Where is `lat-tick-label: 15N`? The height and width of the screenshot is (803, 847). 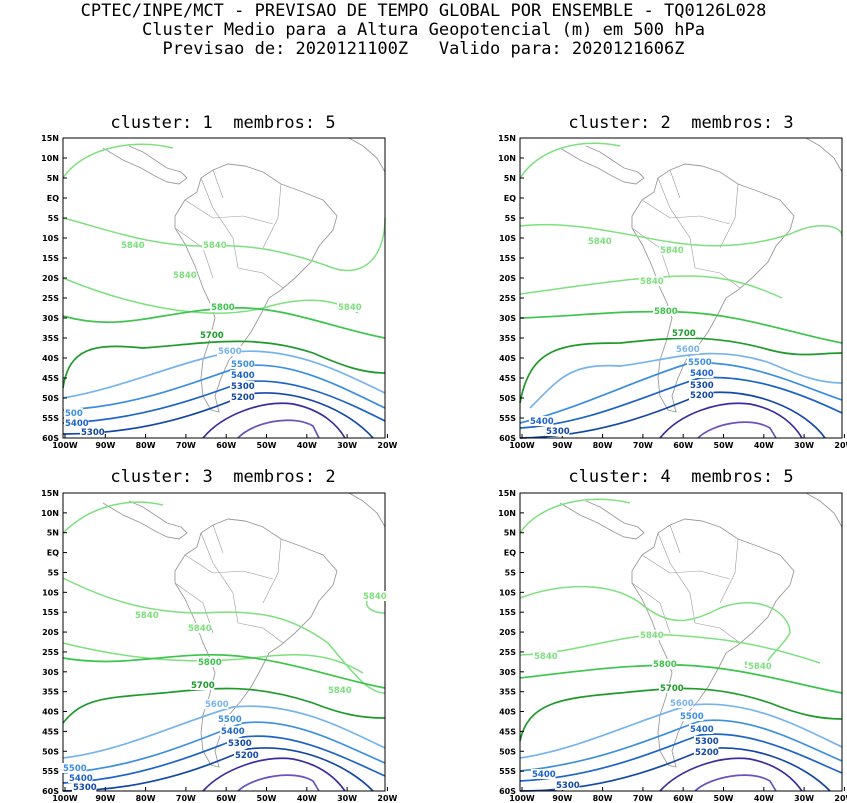
lat-tick-label: 15N is located at coordinates (507, 493).